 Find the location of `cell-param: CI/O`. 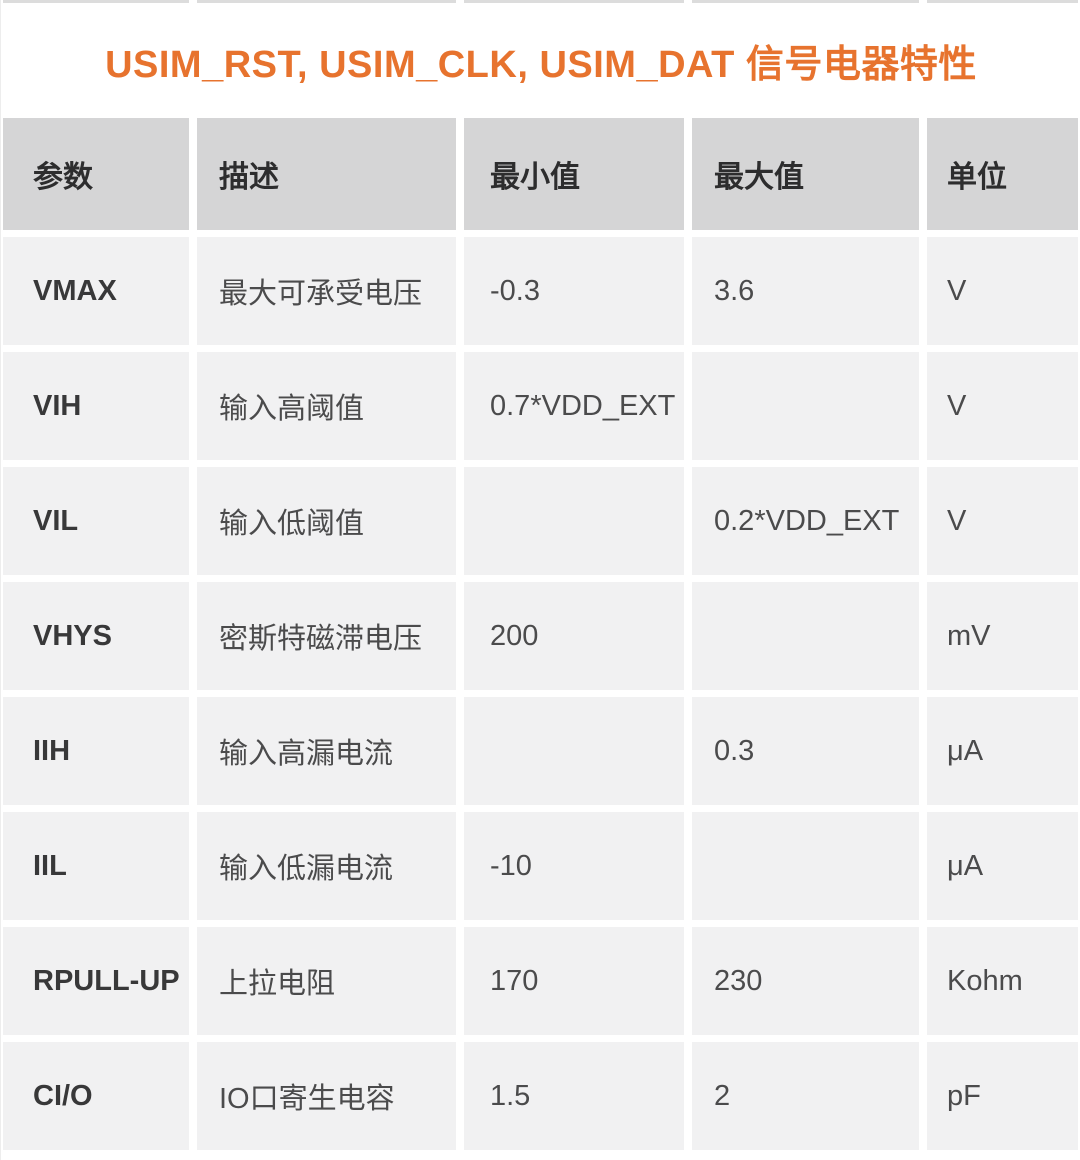

cell-param: CI/O is located at coordinates (96, 1096).